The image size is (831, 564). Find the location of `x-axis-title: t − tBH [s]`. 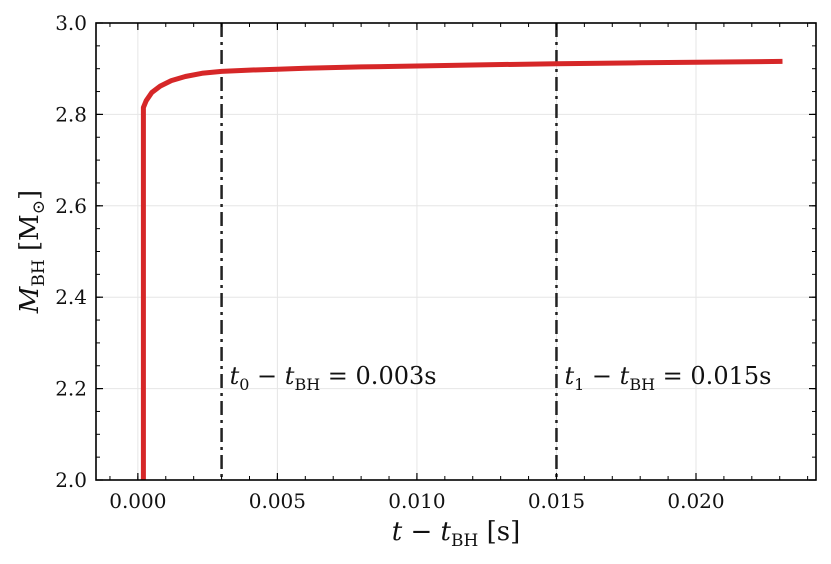

x-axis-title: t − tBH [s] is located at coordinates (456, 534).